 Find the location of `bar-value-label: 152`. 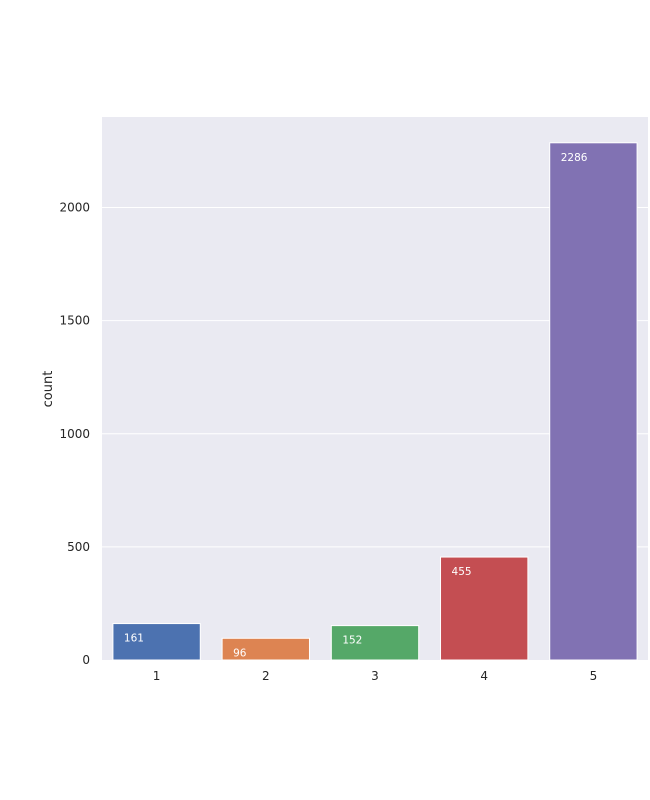

bar-value-label: 152 is located at coordinates (352, 641).